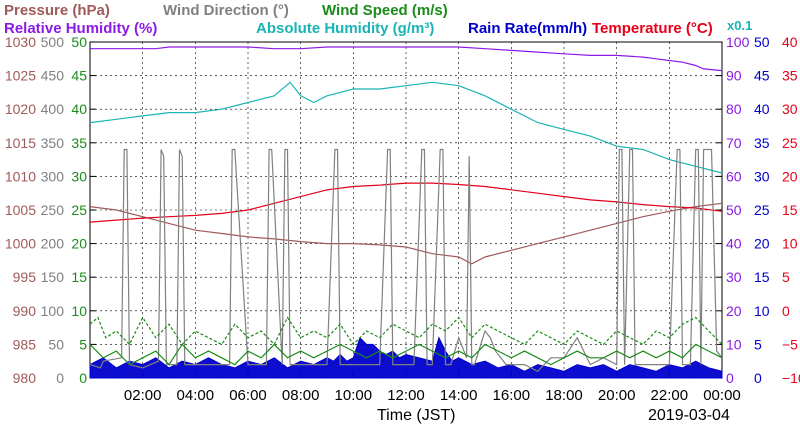 The image size is (800, 434). I want to click on y-tick-label-temperature: 5, so click(786, 277).